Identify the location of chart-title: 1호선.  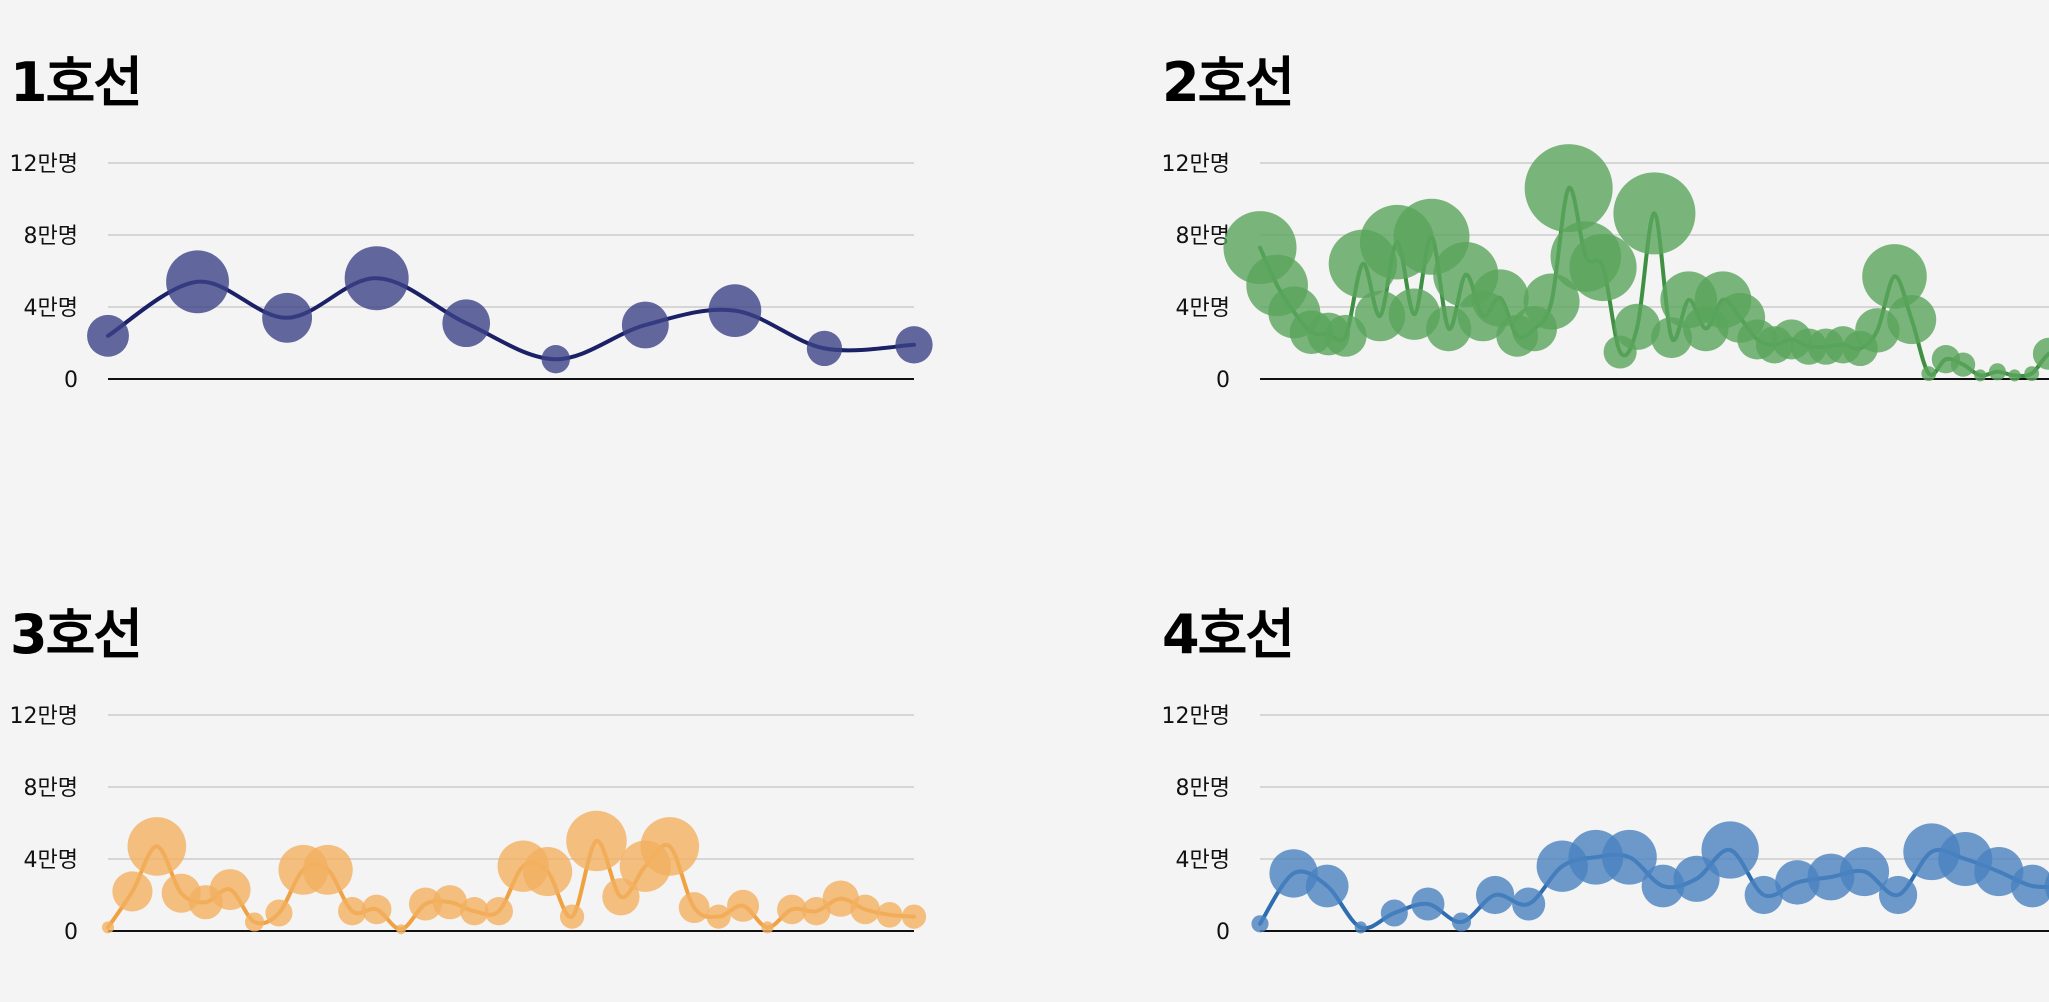
(76, 82).